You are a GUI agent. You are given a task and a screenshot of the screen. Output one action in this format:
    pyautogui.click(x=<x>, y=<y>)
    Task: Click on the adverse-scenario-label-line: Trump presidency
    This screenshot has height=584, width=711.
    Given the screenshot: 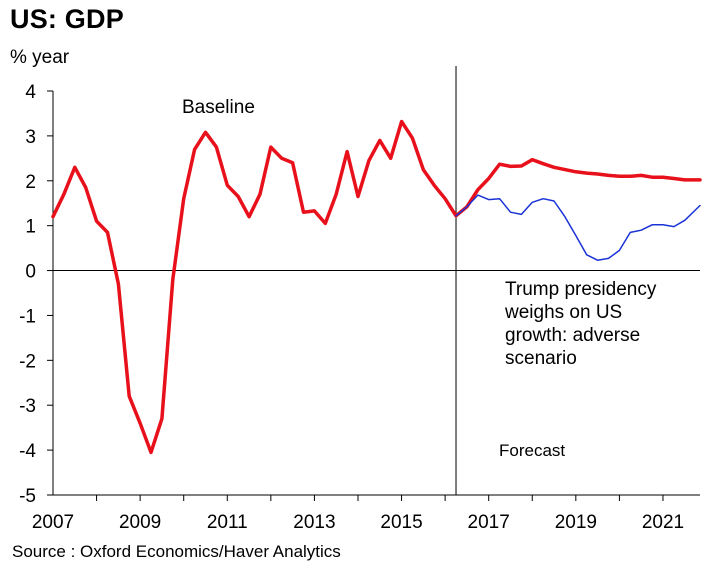 What is the action you would take?
    pyautogui.click(x=581, y=289)
    